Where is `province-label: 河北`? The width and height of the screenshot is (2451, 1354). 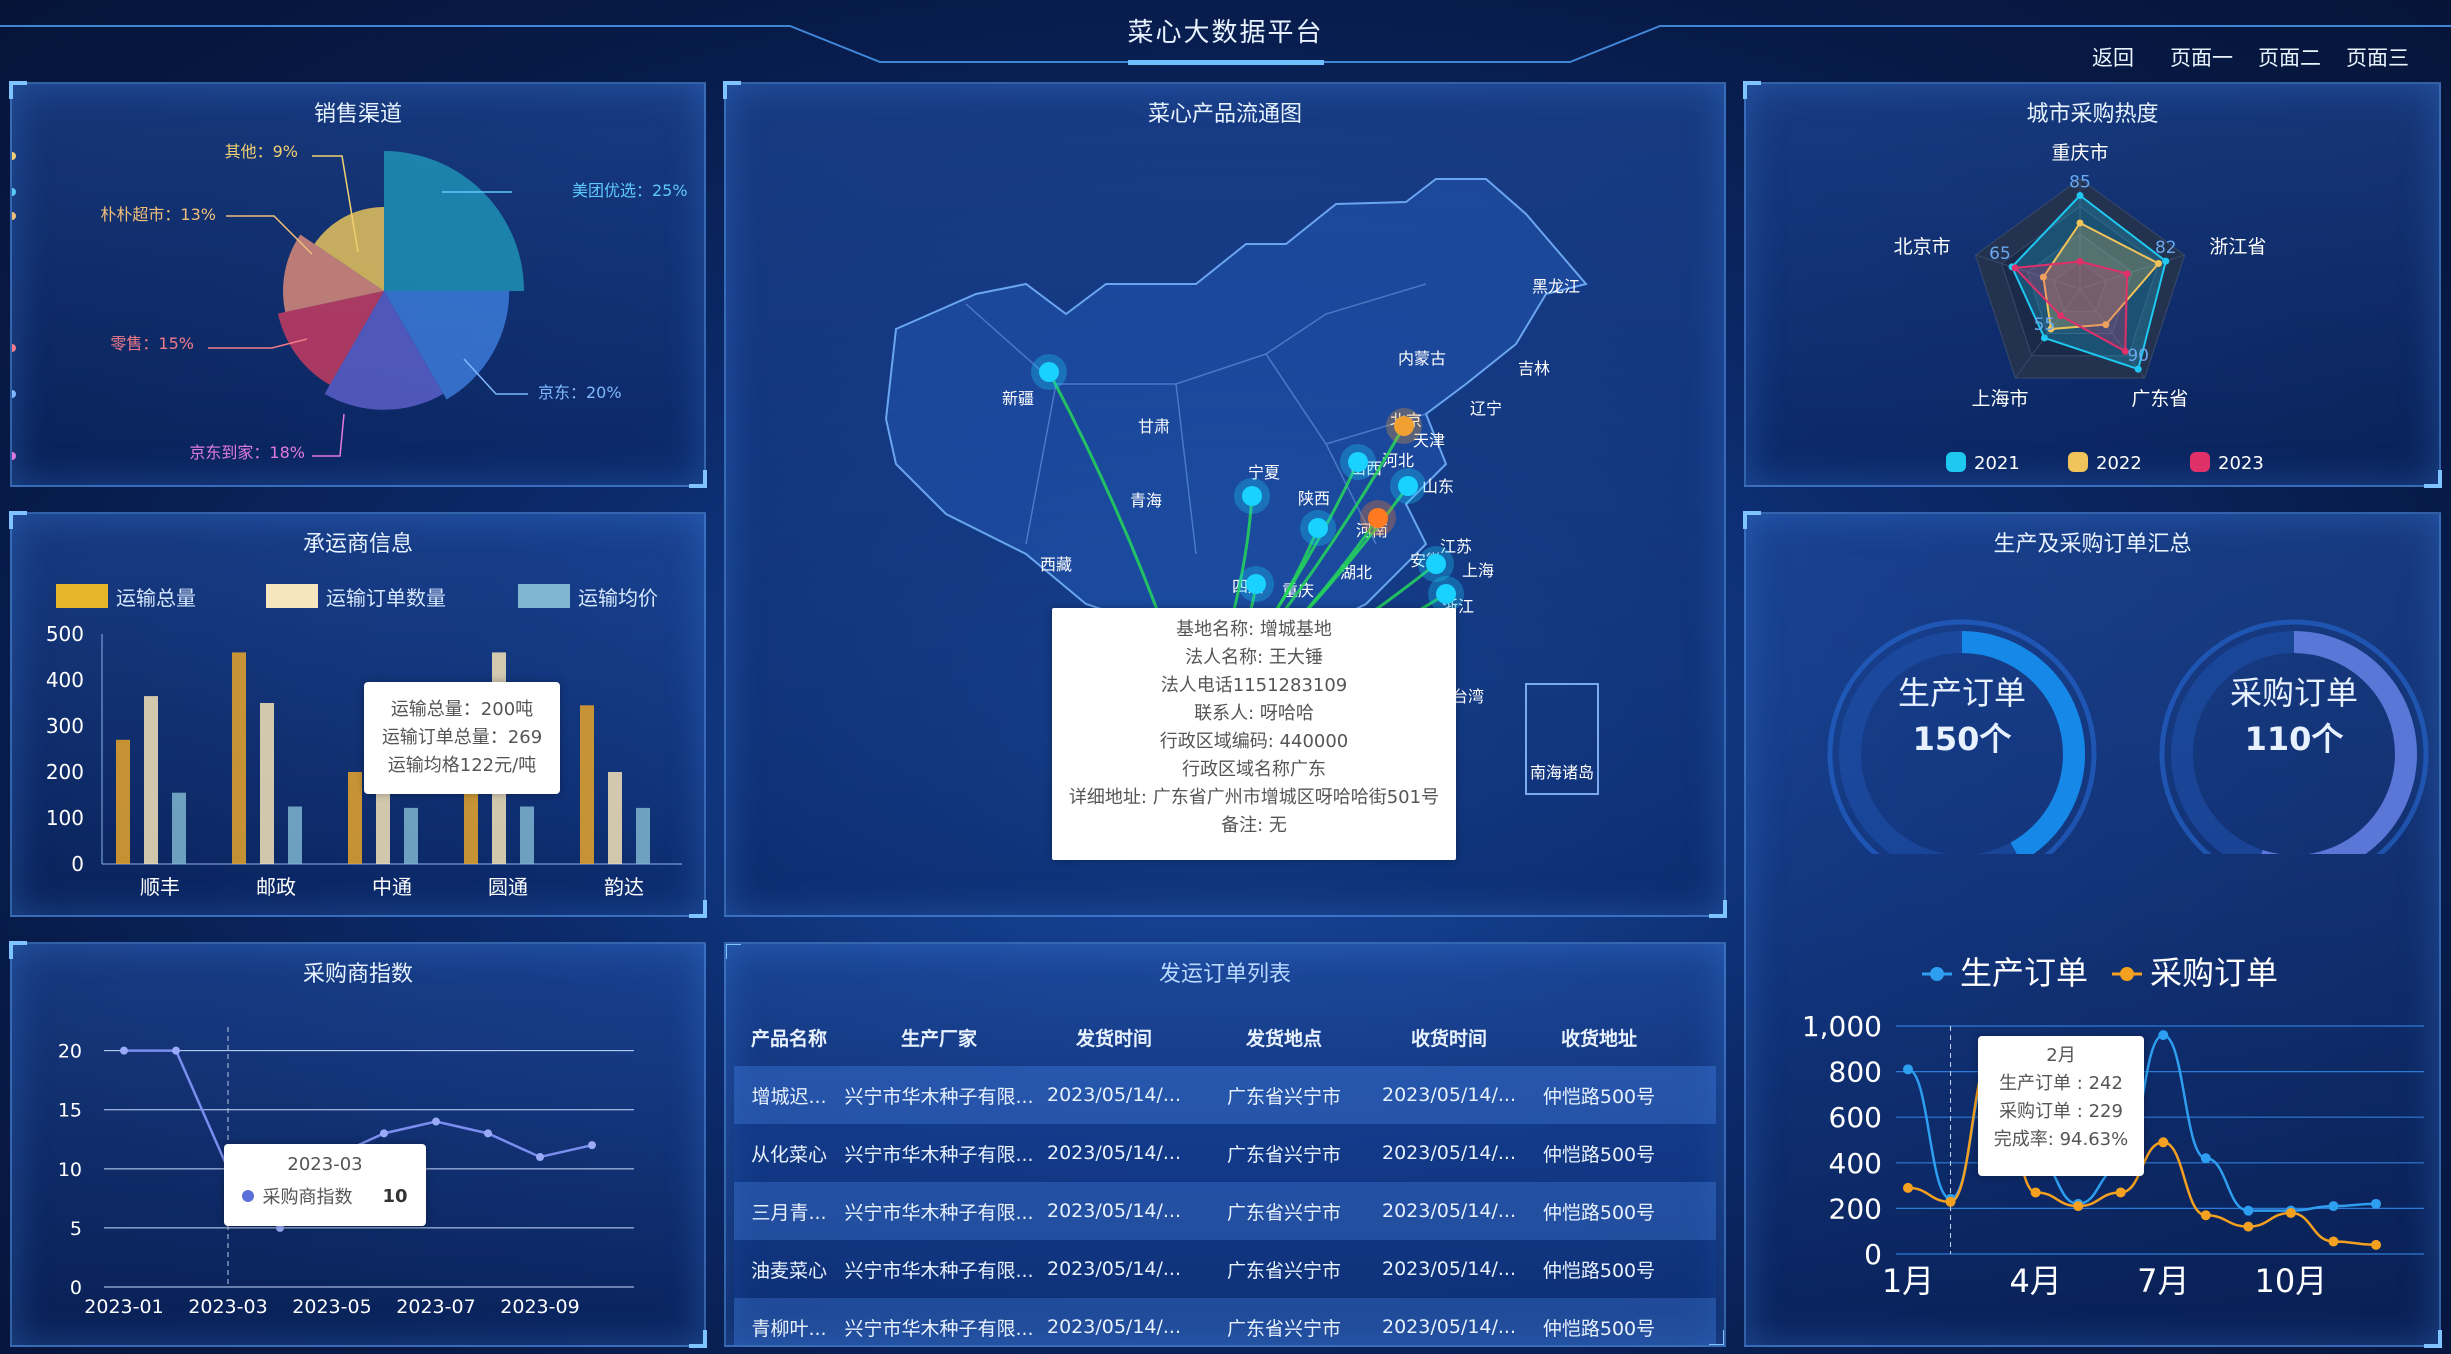
province-label: 河北 is located at coordinates (1398, 460).